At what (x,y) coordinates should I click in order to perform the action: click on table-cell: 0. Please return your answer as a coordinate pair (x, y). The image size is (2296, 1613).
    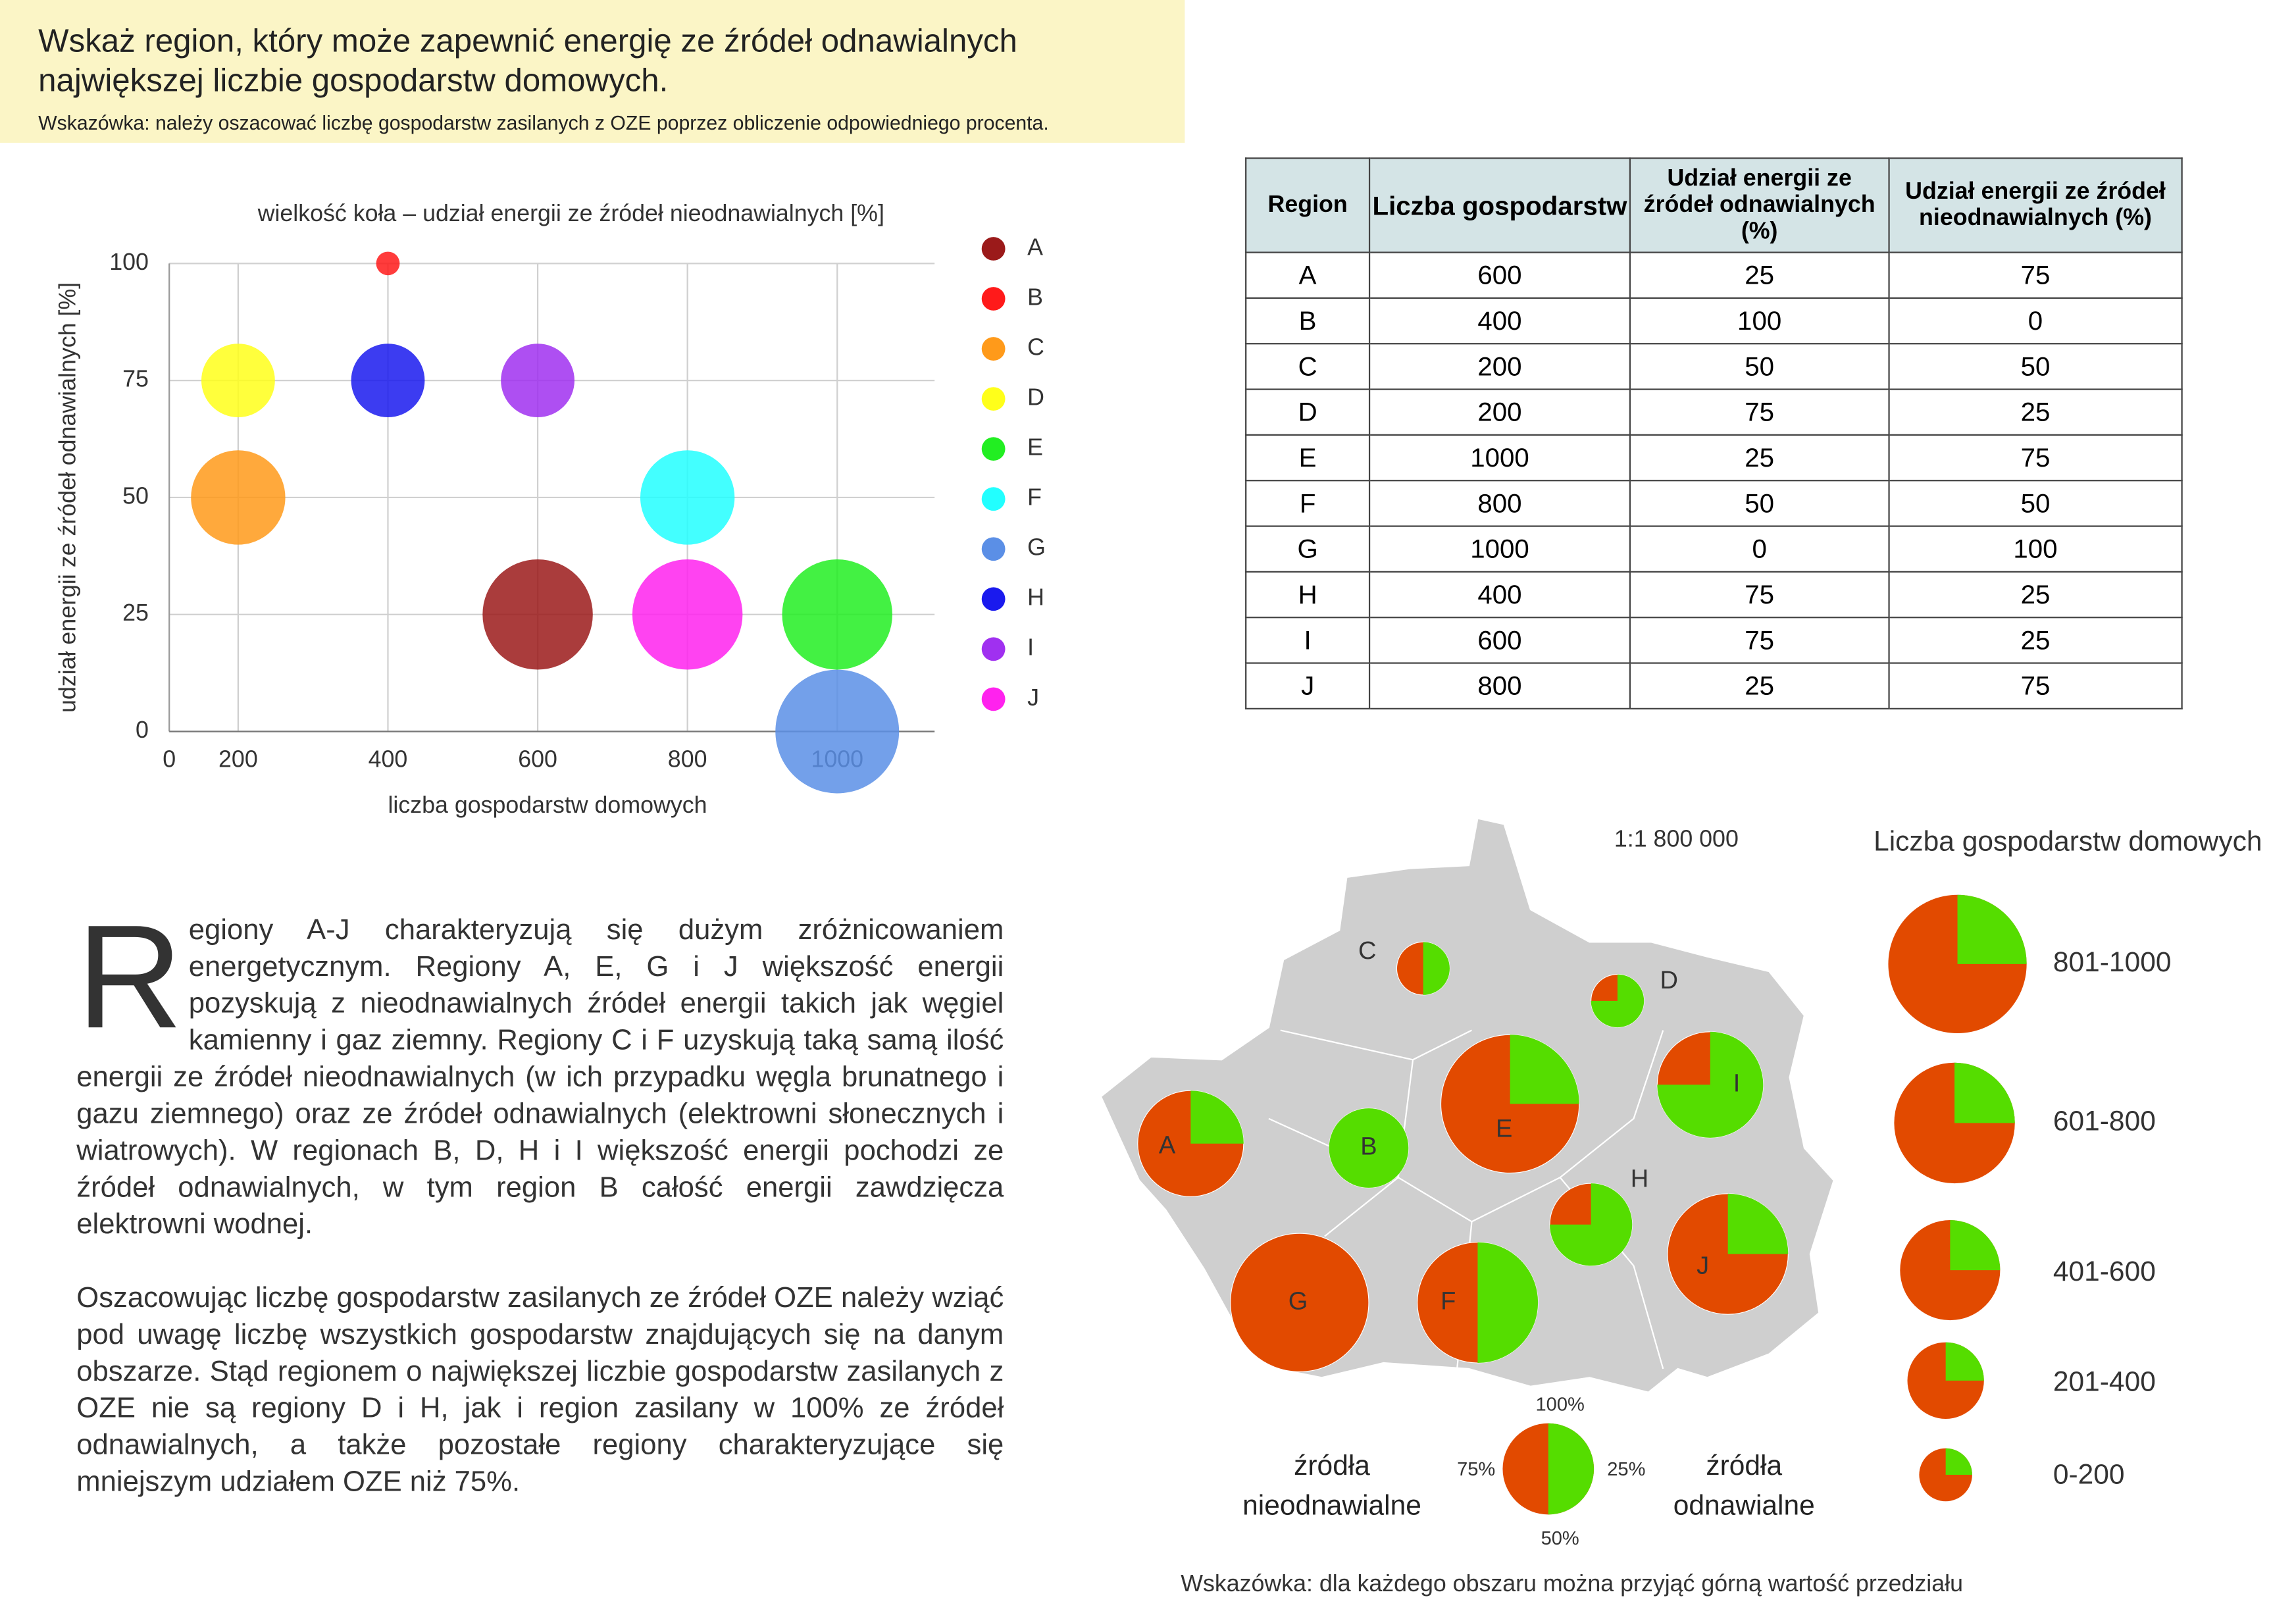
    Looking at the image, I should click on (1759, 549).